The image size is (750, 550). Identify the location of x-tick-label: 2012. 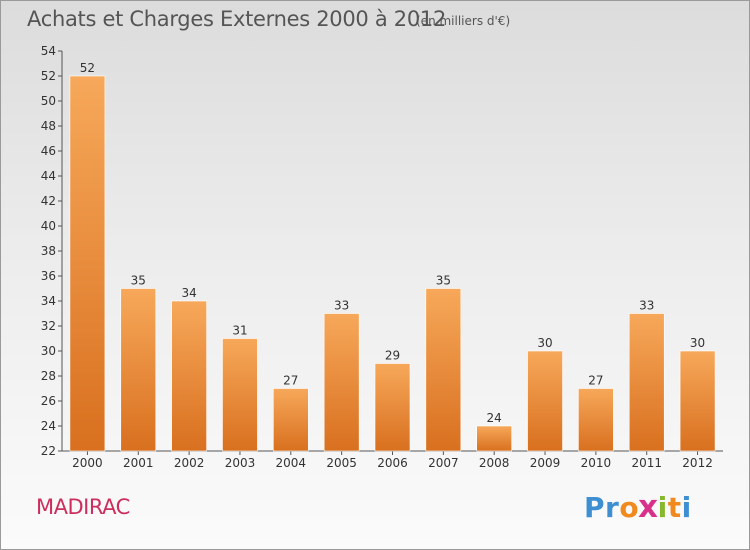
(697, 463).